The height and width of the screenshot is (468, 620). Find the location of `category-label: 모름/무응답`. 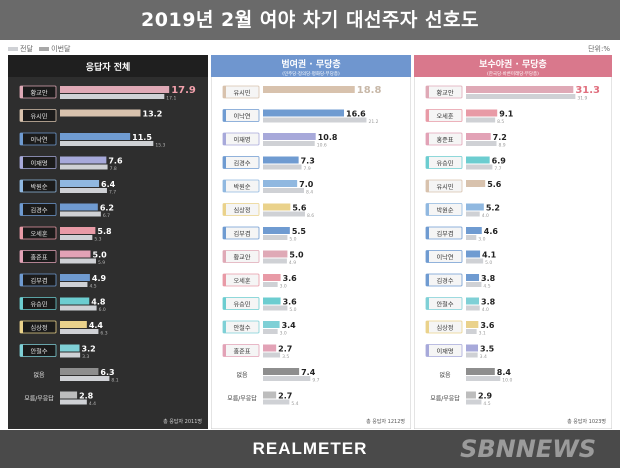

category-label: 모름/무응답 is located at coordinates (445, 399).